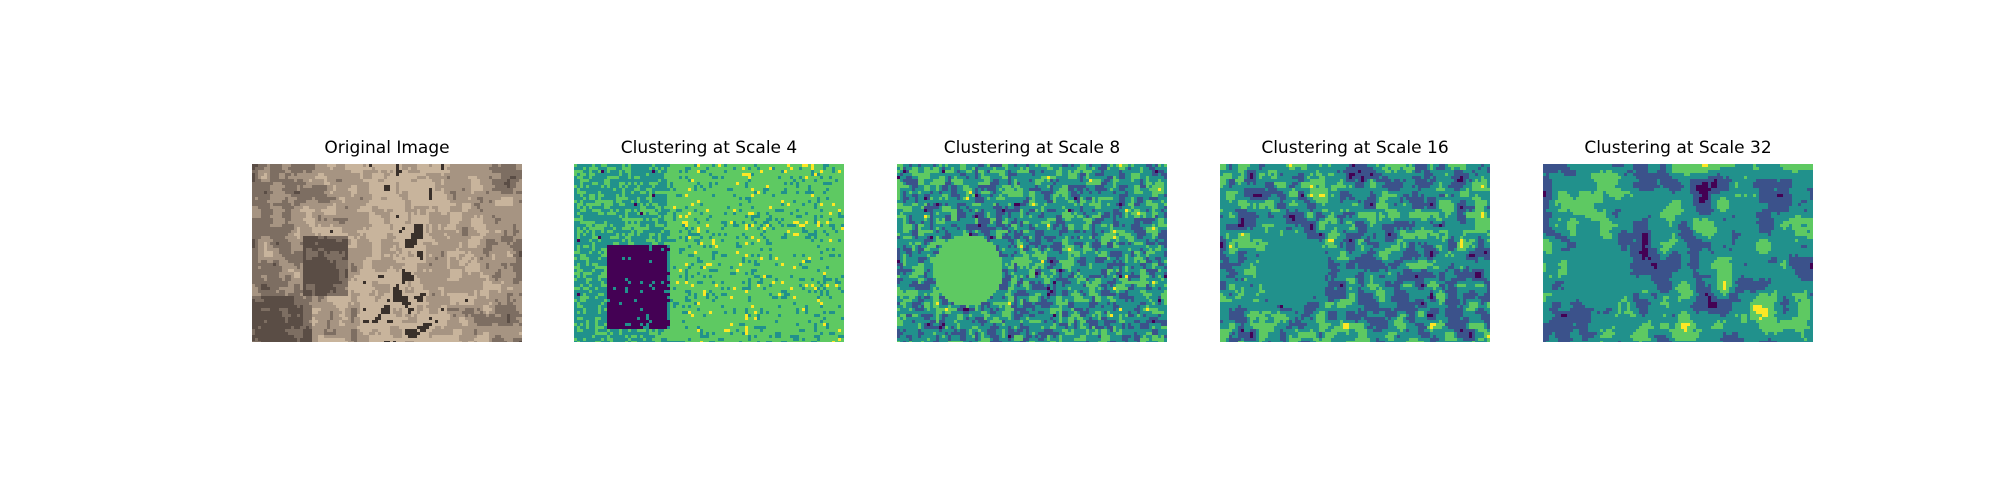  Describe the element at coordinates (387, 148) in the screenshot. I see `panel-title: Original Image` at that location.